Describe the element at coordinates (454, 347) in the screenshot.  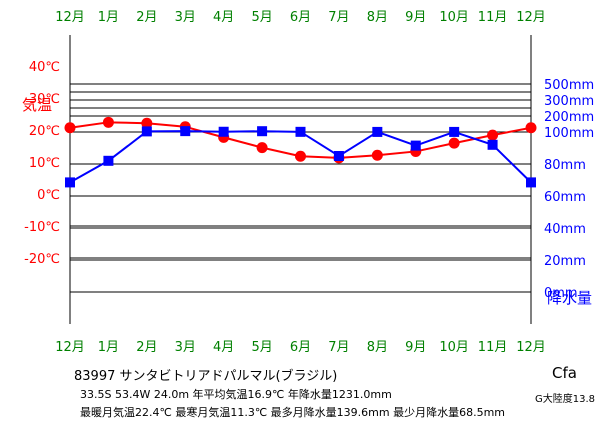
I see `month-label-bottom: 10月` at that location.